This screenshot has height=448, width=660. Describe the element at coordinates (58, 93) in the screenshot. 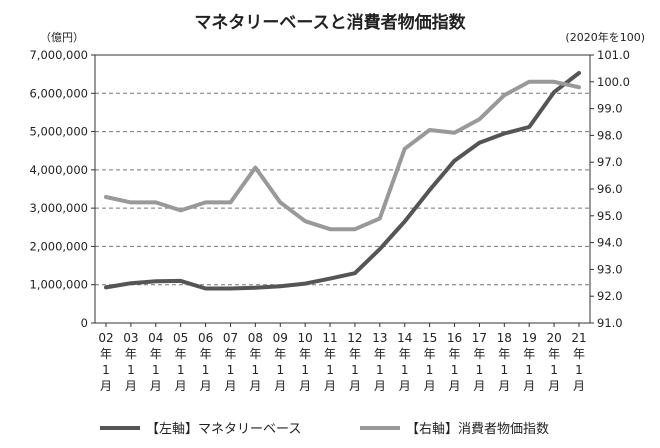

I see `left-tick-label: 6,000,000` at that location.